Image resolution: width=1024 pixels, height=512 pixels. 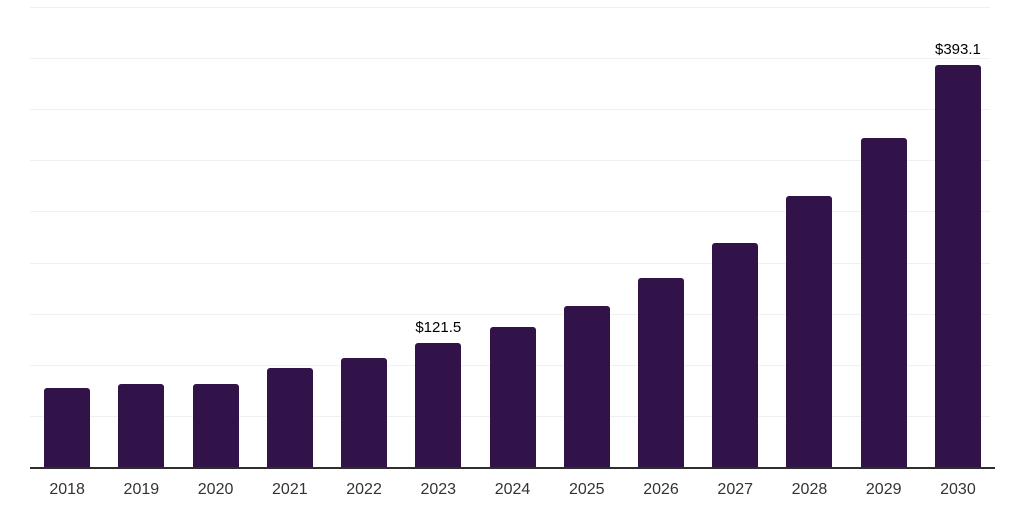 What do you see at coordinates (883, 489) in the screenshot?
I see `x-tick-label-2029: 2029` at bounding box center [883, 489].